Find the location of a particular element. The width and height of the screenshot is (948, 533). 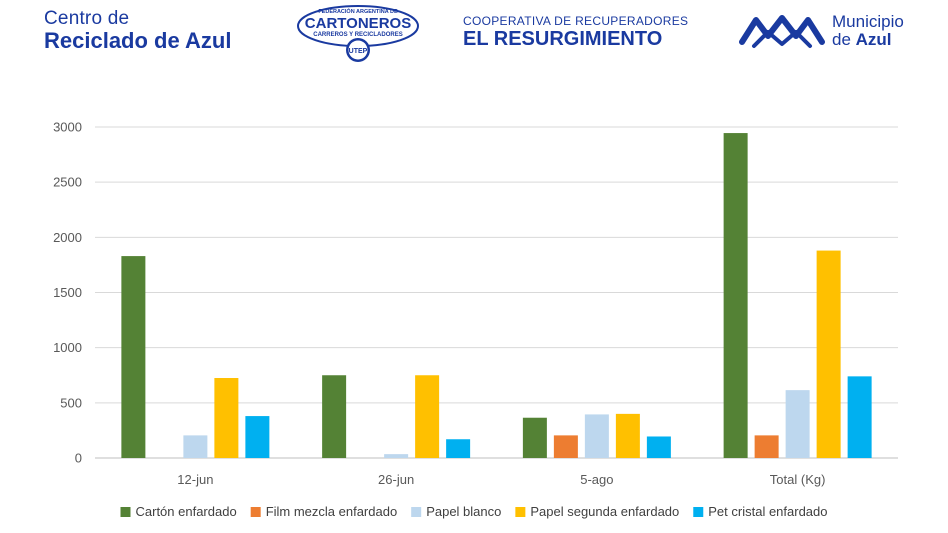

centro-logo-line1: Centro de is located at coordinates (87, 18).